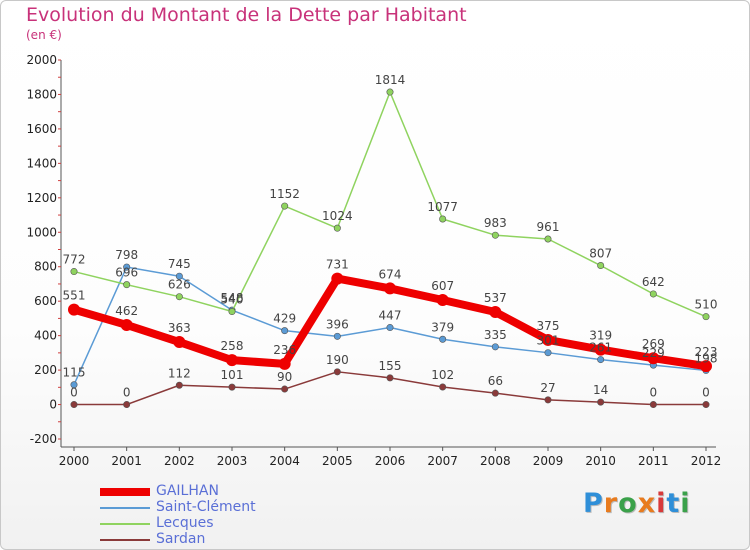 The height and width of the screenshot is (550, 750). Describe the element at coordinates (41, 163) in the screenshot. I see `y-tick-label: 1400` at that location.